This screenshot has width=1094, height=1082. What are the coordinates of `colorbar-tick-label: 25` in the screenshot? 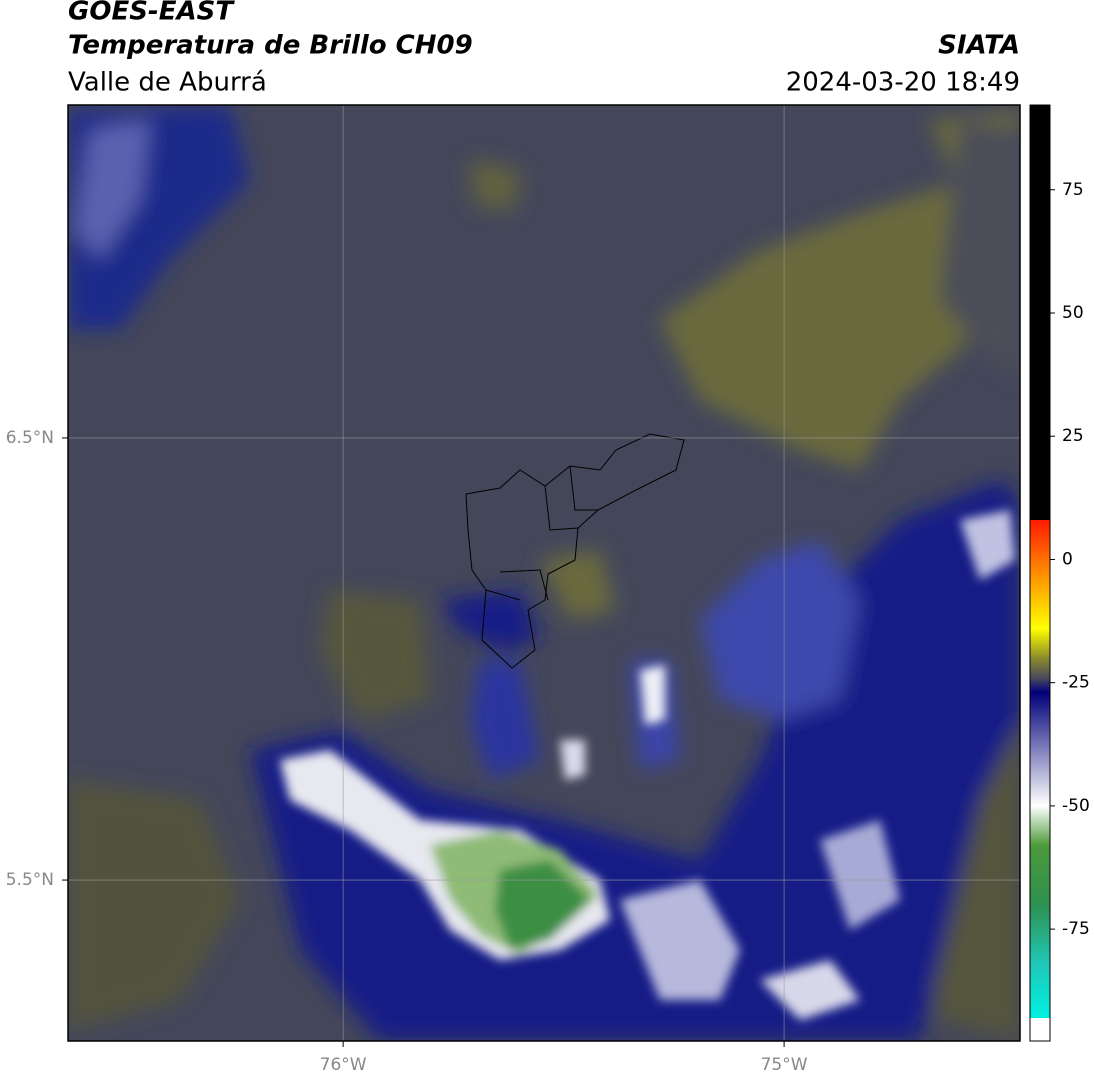 It's located at (1073, 436).